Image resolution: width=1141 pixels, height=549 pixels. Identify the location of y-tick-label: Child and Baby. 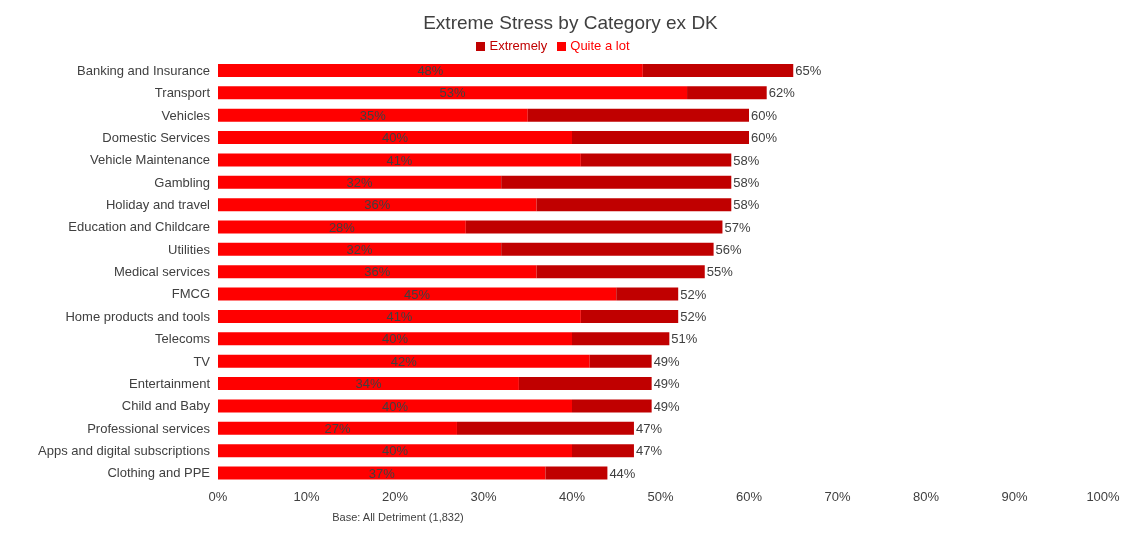
(166, 406).